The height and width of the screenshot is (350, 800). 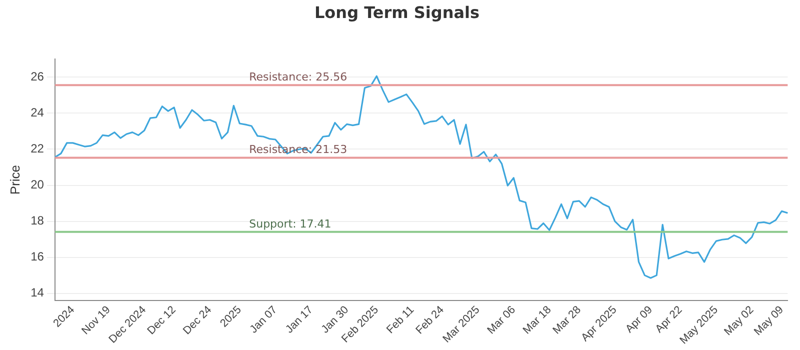 I want to click on y-tick-label: 22, so click(x=37, y=149).